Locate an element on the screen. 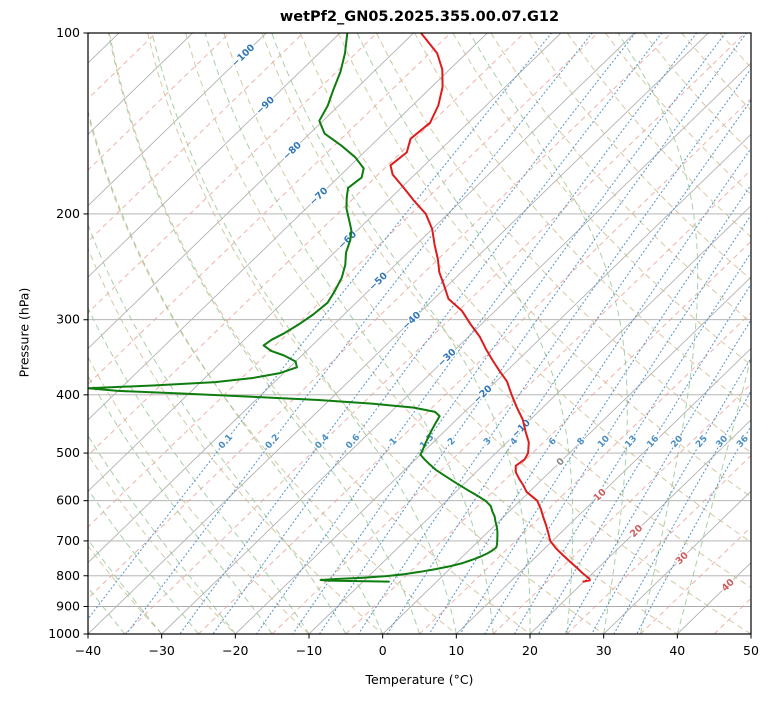 This screenshot has width=775, height=708. chart-title: wetPf2_GN05.2025.355.00.07.G12 is located at coordinates (419, 17).